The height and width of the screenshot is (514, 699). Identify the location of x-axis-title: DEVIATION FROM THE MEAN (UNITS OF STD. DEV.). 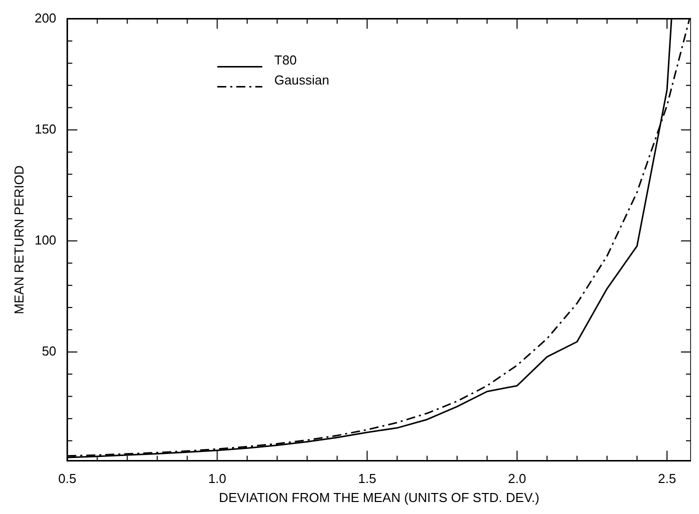
(379, 497).